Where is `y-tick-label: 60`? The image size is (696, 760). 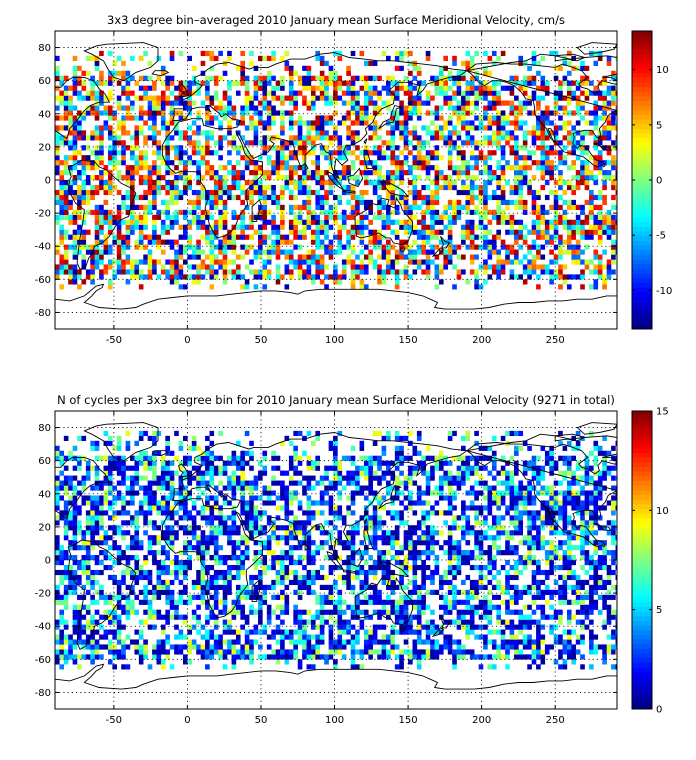
y-tick-label: 60 is located at coordinates (44, 81).